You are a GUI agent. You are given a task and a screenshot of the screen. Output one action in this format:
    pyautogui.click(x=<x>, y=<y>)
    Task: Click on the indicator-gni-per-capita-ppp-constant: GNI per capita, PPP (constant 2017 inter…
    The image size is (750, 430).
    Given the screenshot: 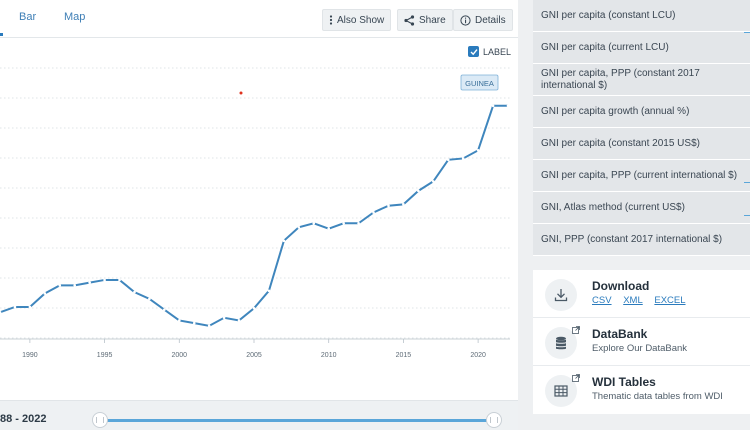 What is the action you would take?
    pyautogui.click(x=641, y=80)
    